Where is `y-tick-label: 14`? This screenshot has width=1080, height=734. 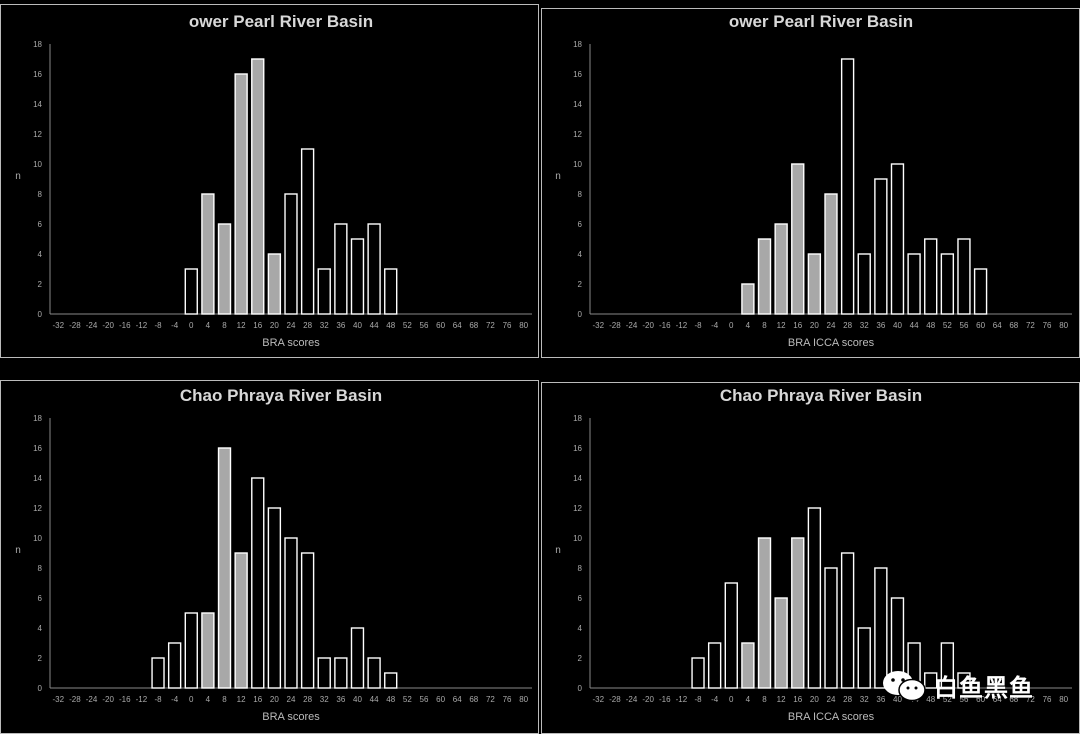 y-tick-label: 14 is located at coordinates (37, 104).